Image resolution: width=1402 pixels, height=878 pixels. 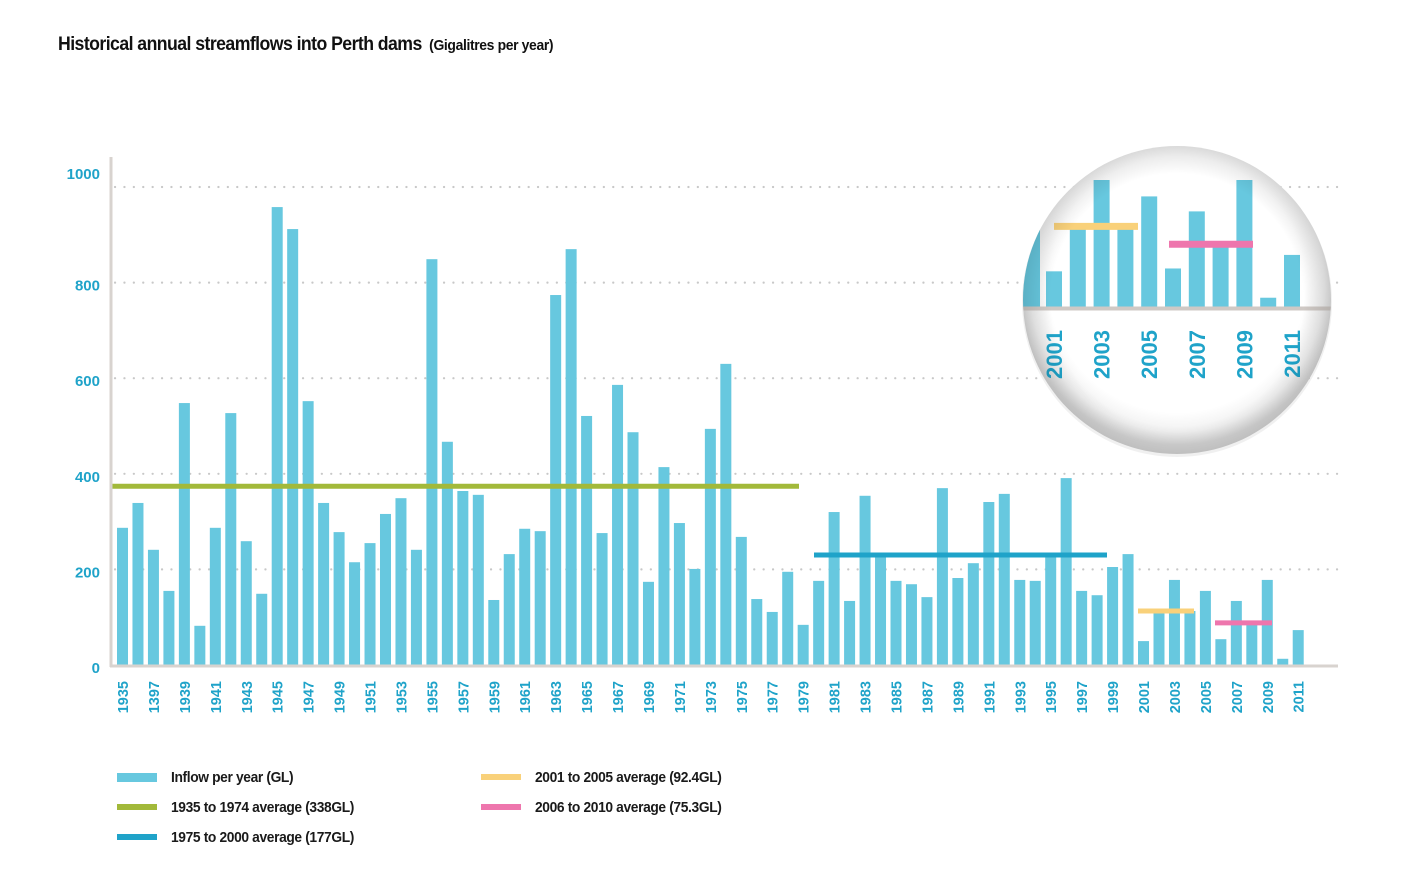 I want to click on legend-item-inflow: Inflow per year (GL), so click(x=210, y=777).